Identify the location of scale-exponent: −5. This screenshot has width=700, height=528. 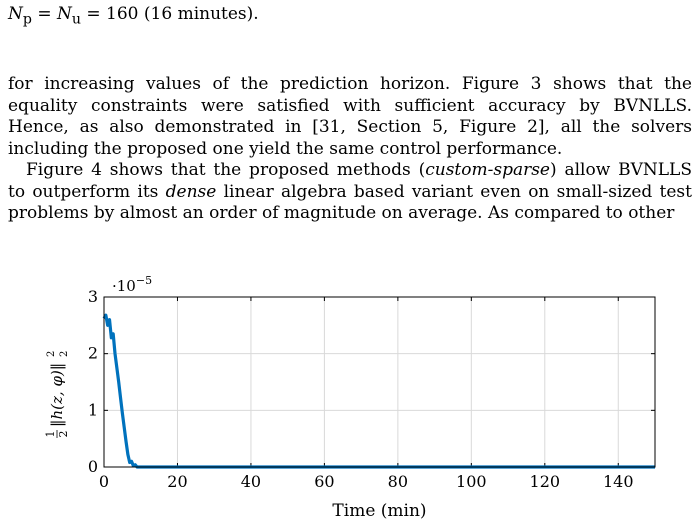
(144, 280).